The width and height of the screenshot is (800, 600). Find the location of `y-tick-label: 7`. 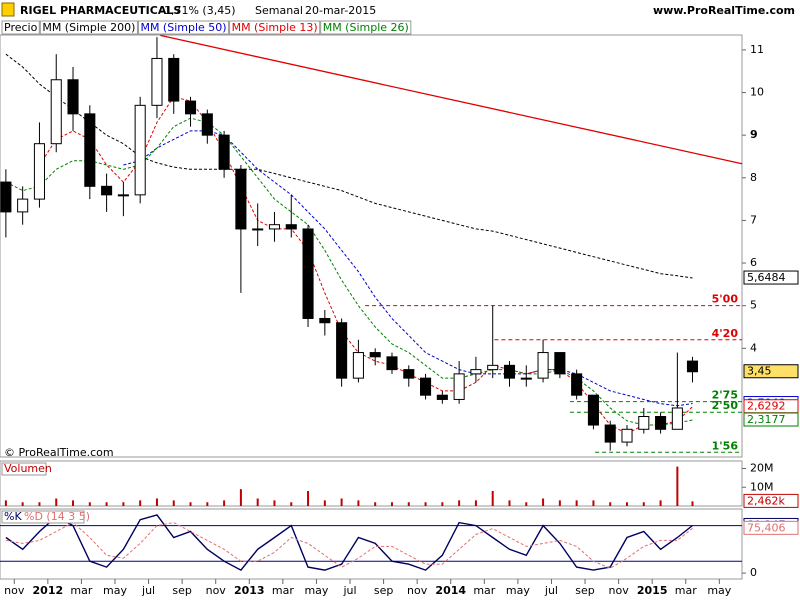

y-tick-label: 7 is located at coordinates (753, 219).